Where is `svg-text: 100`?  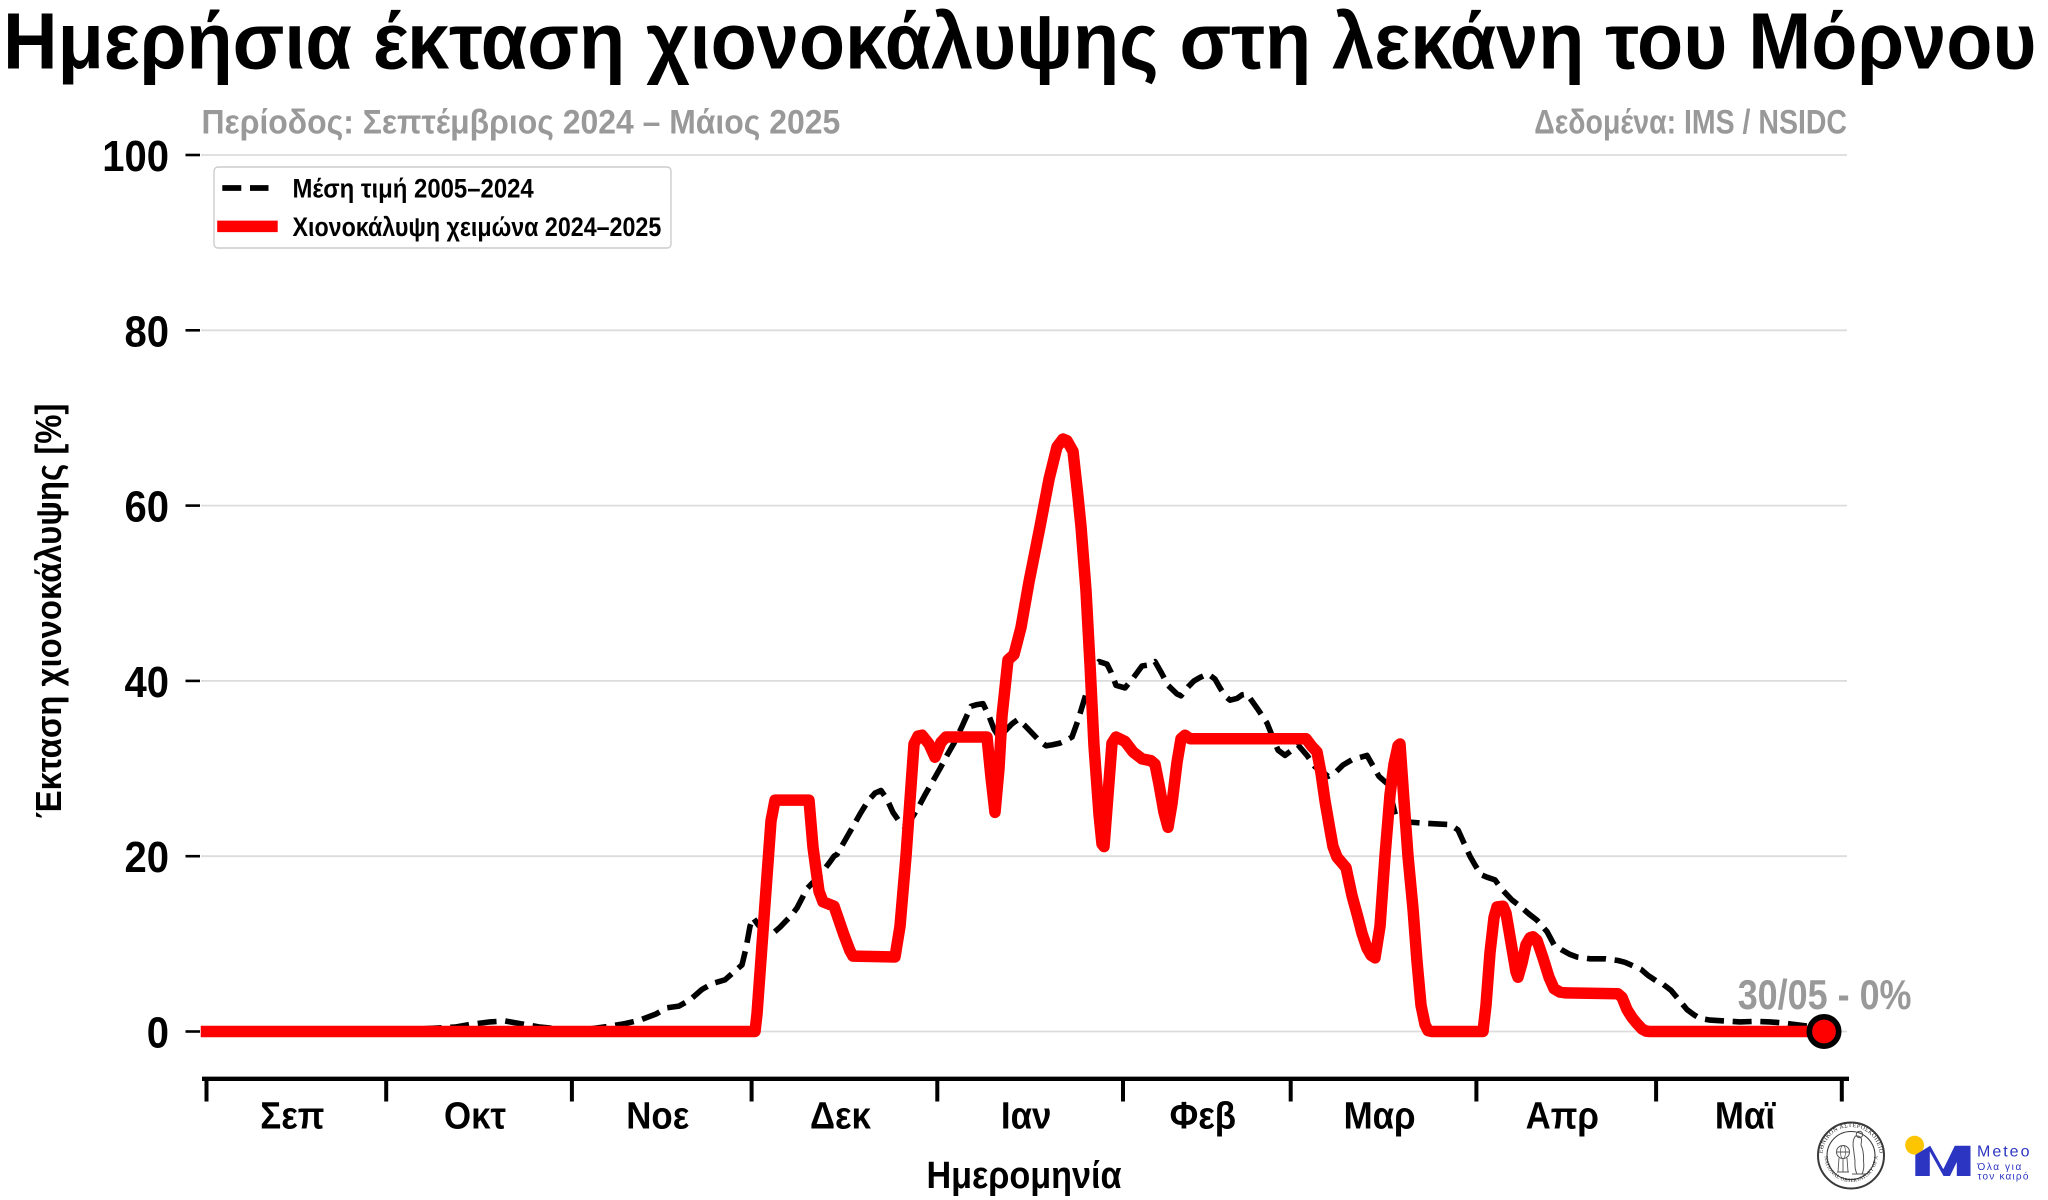
svg-text: 100 is located at coordinates (135, 155).